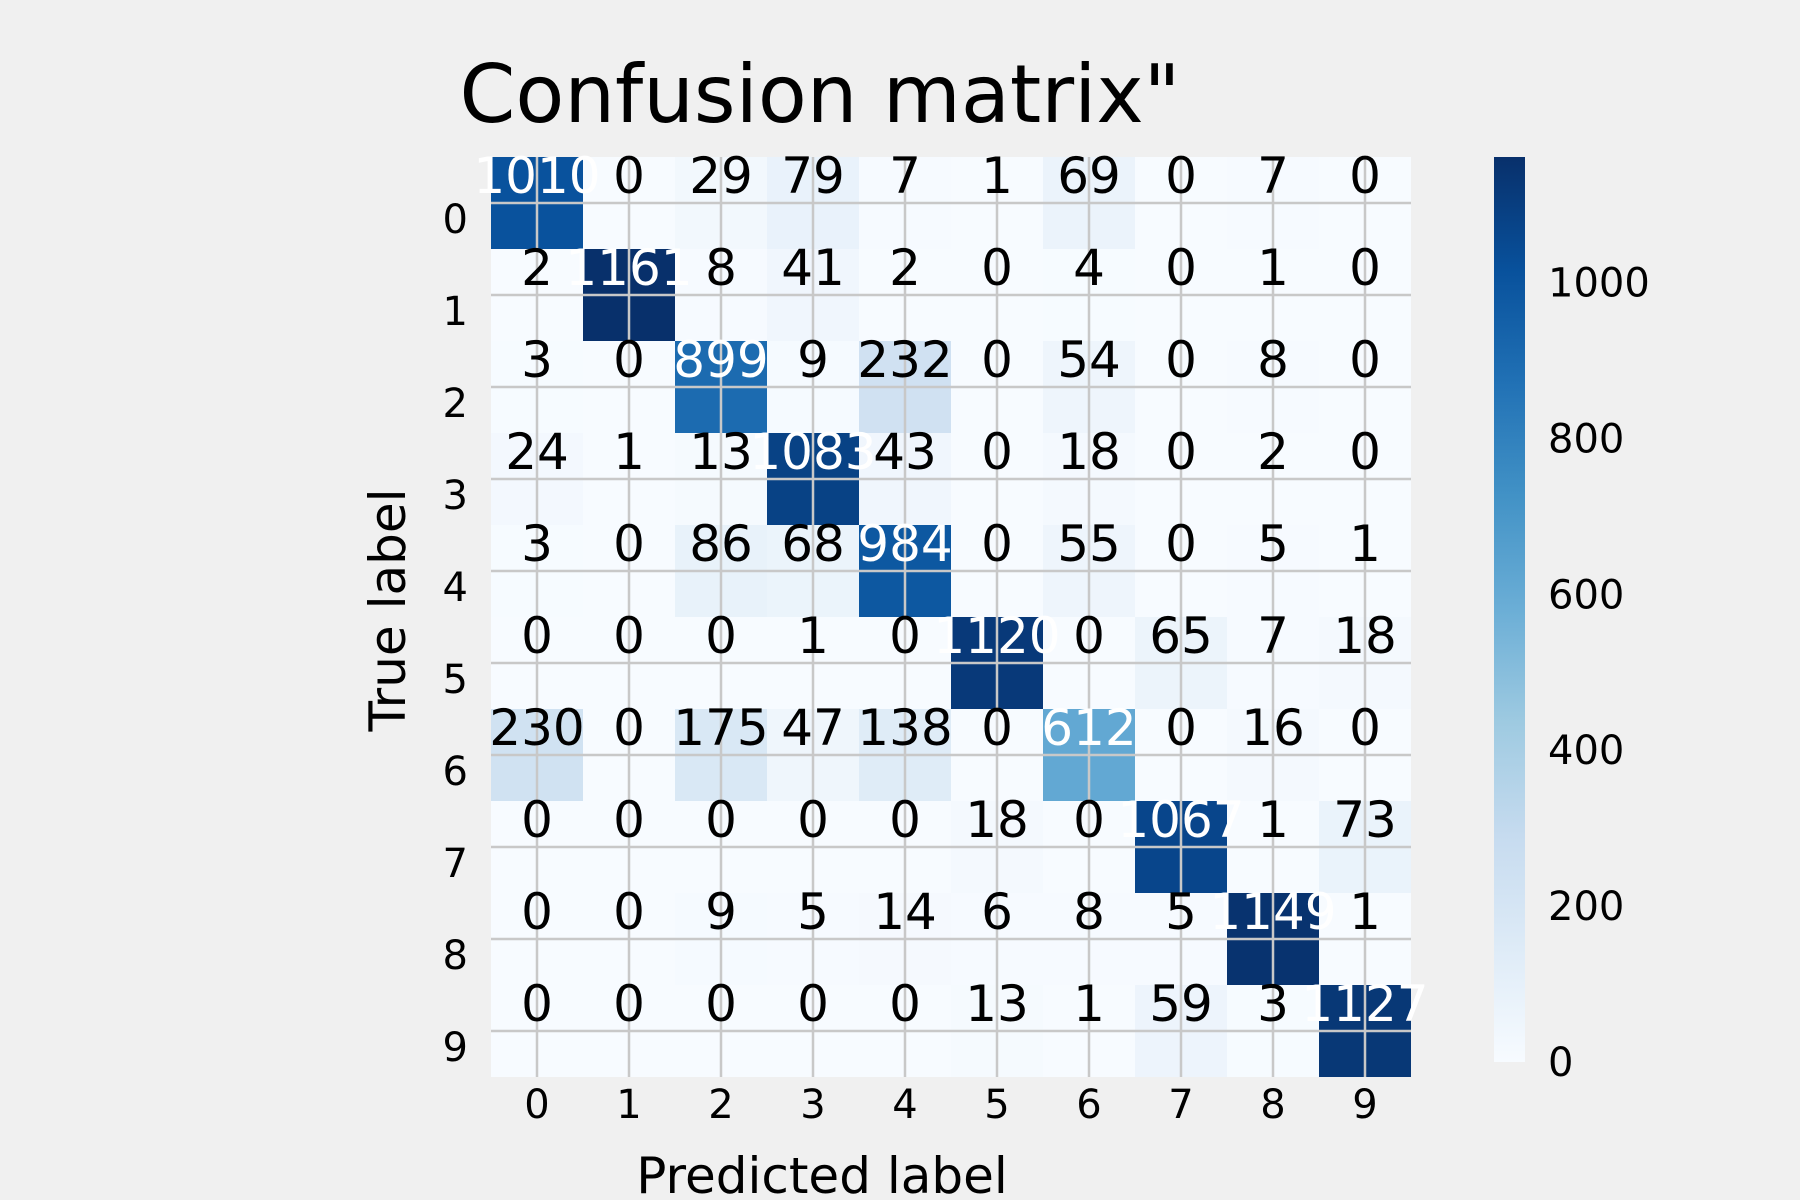 The height and width of the screenshot is (1200, 1800). I want to click on x-axis-title: Predicted label, so click(822, 1173).